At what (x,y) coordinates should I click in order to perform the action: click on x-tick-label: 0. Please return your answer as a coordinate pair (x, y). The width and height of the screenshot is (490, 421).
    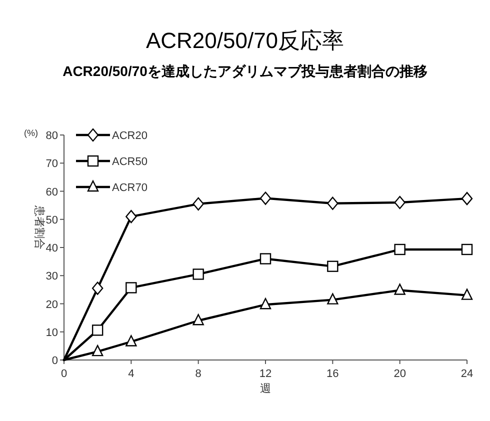
    Looking at the image, I should click on (64, 374).